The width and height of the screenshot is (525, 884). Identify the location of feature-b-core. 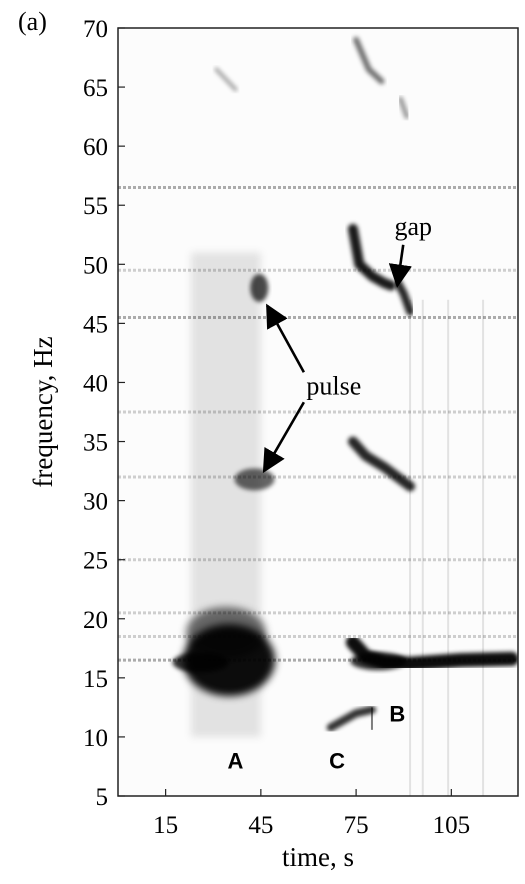
(378, 661).